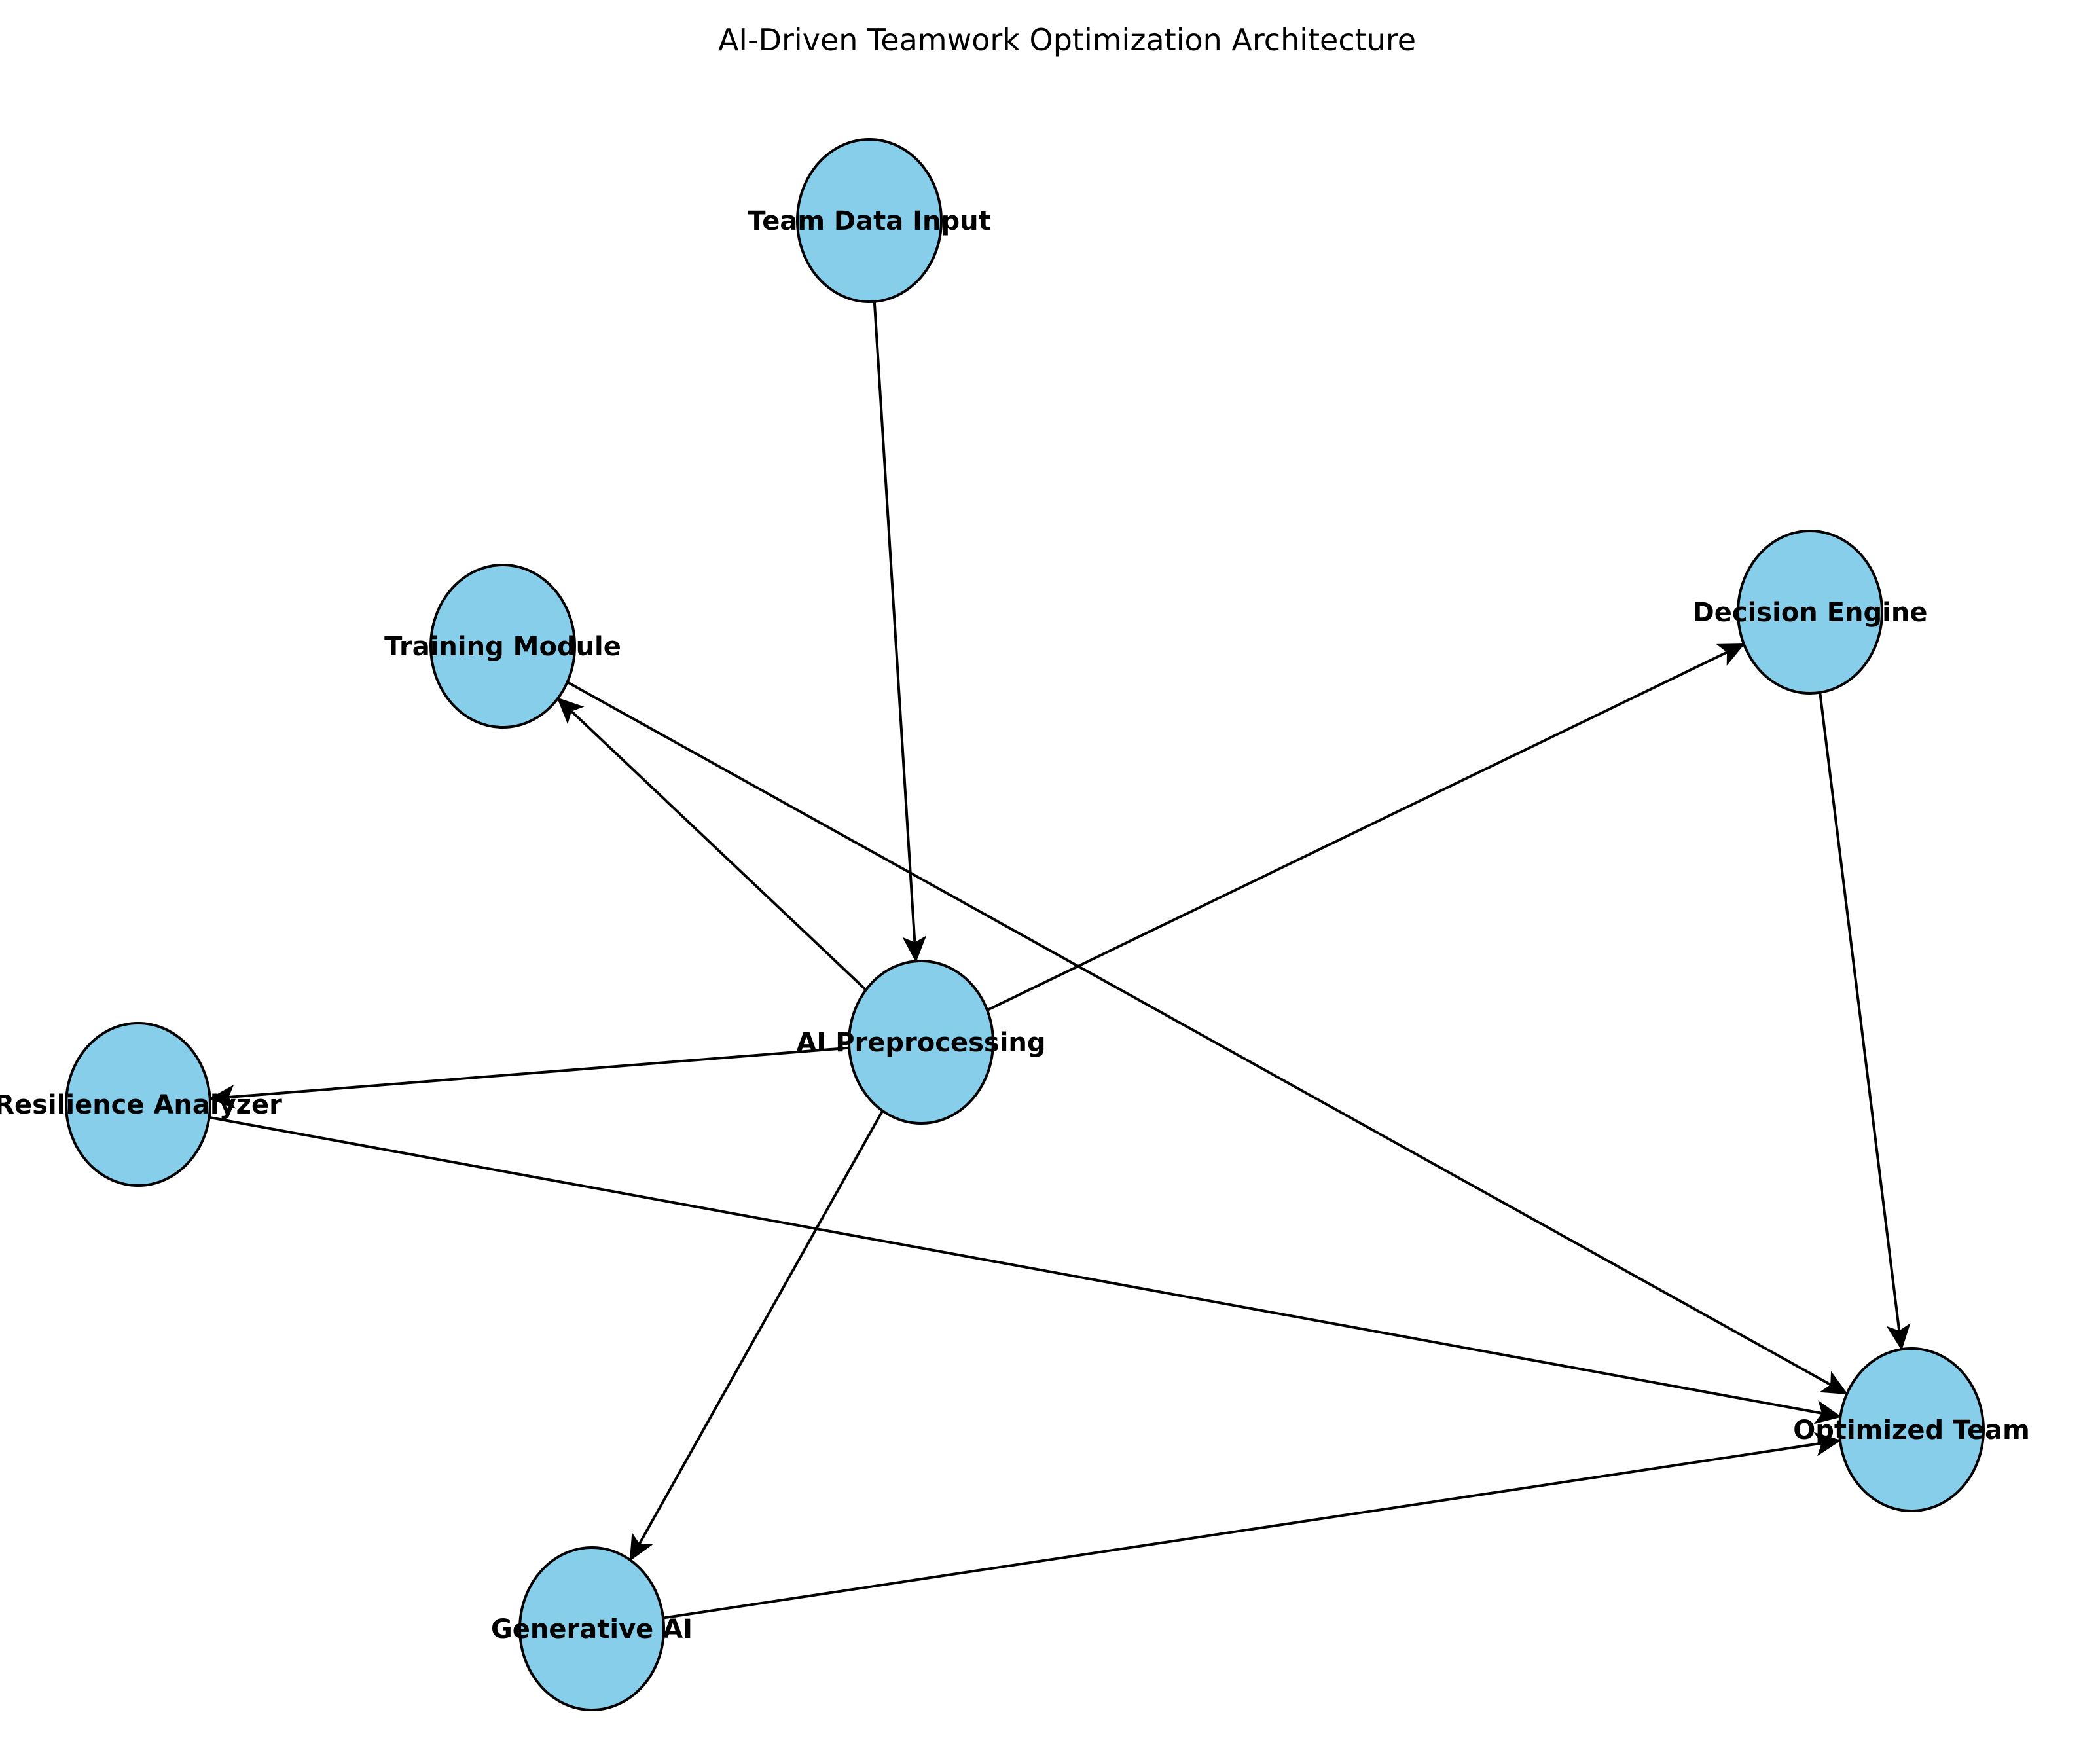 Image resolution: width=2100 pixels, height=1740 pixels. I want to click on node-label-generative-ai: Generative AI, so click(592, 1629).